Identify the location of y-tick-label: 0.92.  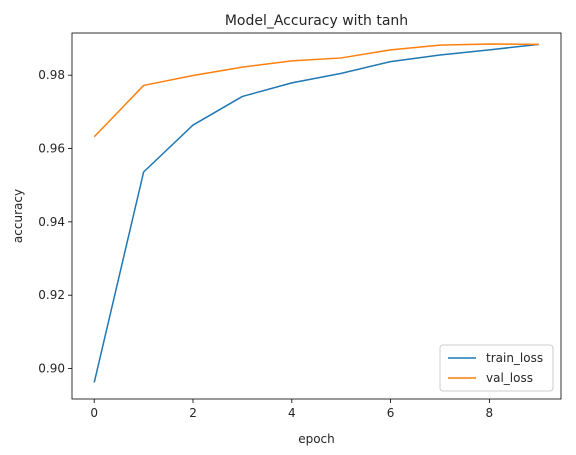
(51, 295).